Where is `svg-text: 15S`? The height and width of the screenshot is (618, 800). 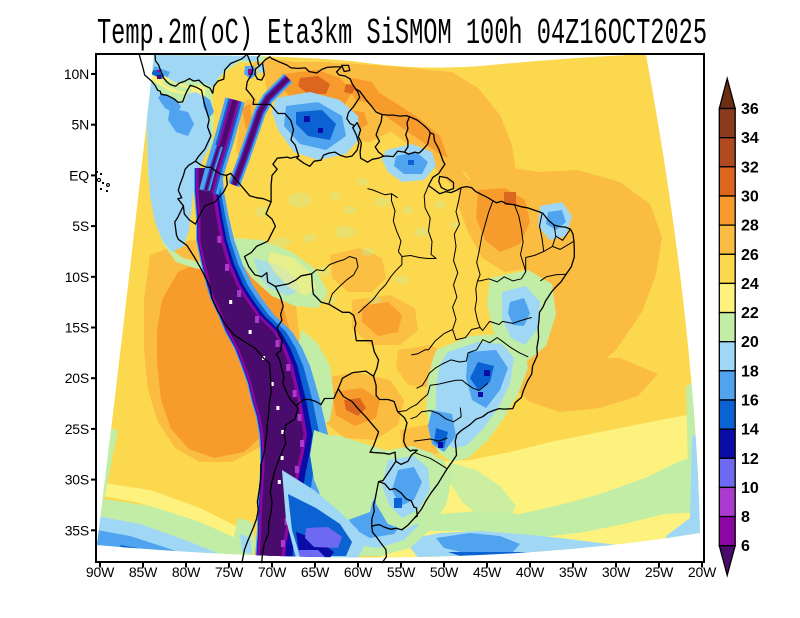 svg-text: 15S is located at coordinates (77, 328).